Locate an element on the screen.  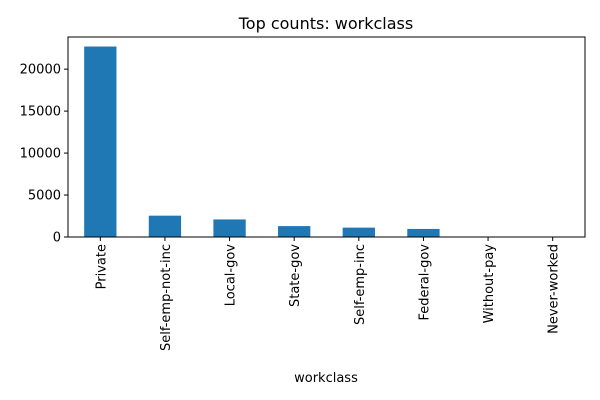
y-tick-label: 10000 is located at coordinates (40, 154).